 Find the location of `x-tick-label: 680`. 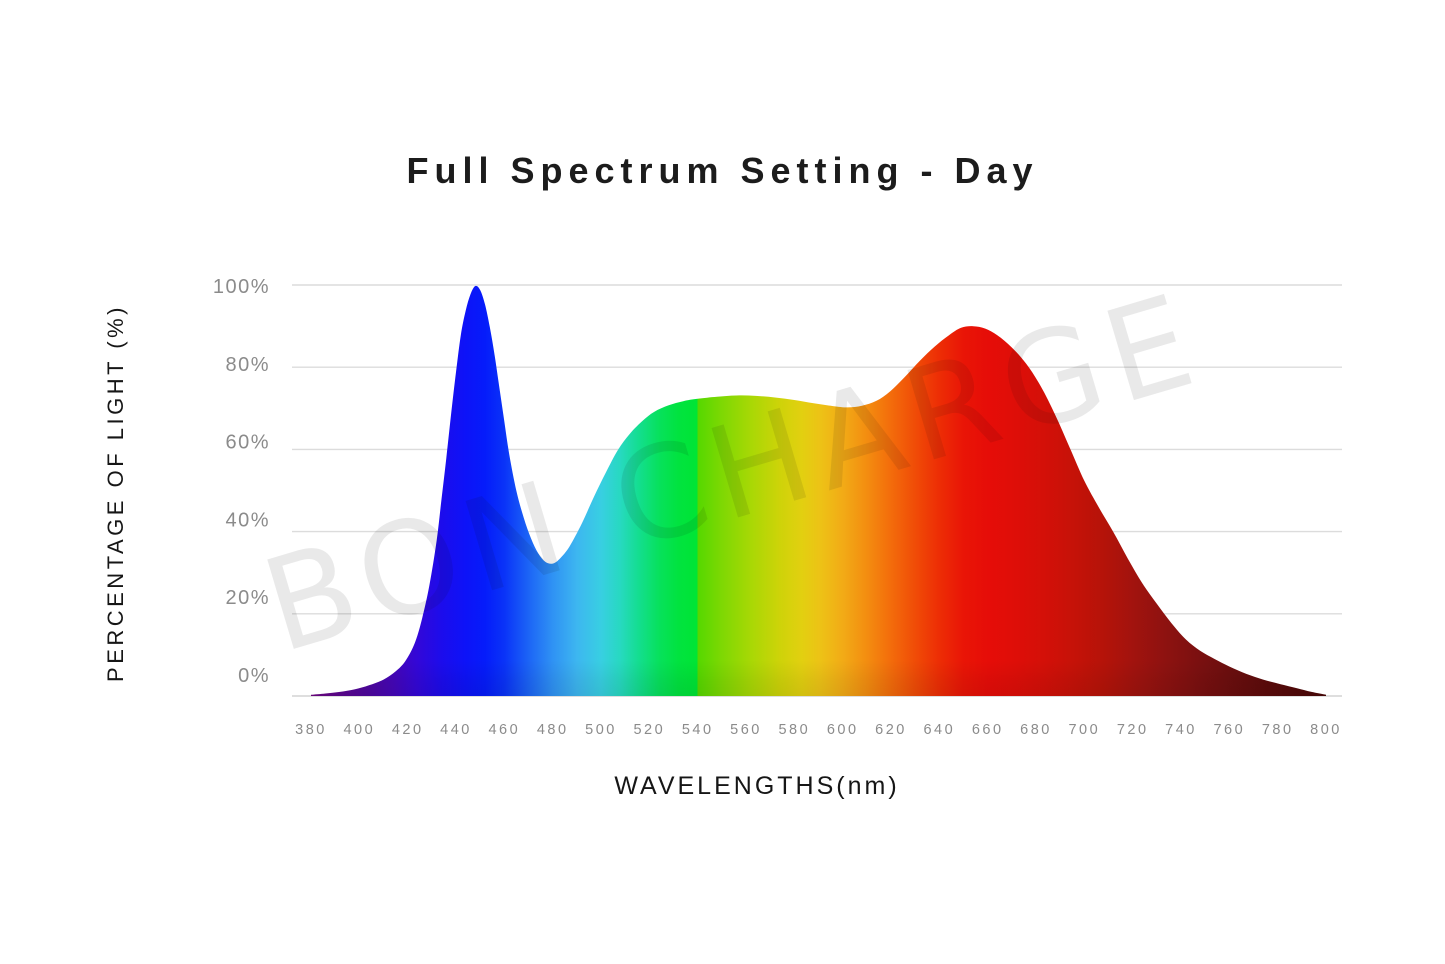

x-tick-label: 680 is located at coordinates (1036, 730).